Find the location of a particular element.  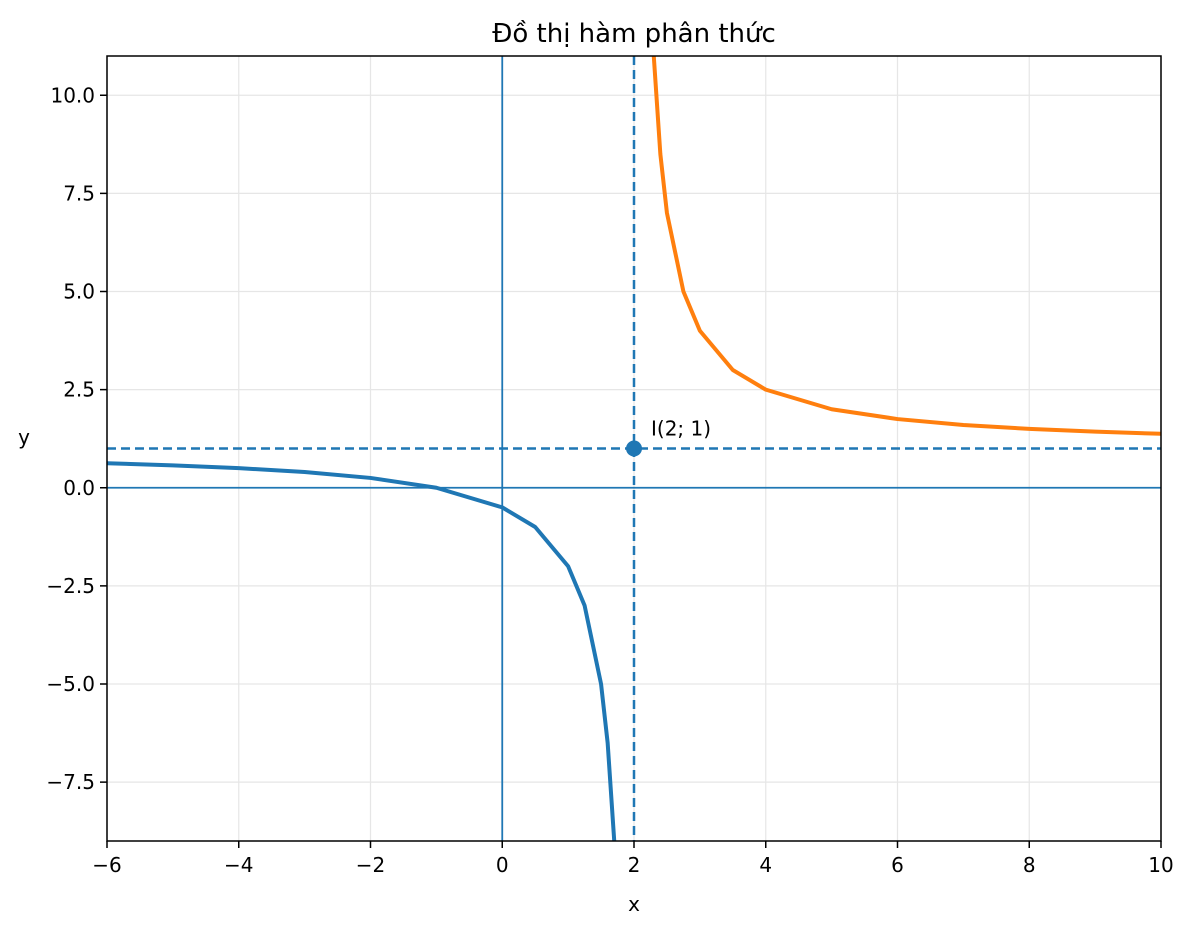

x-tick-label: 4 is located at coordinates (765, 865).